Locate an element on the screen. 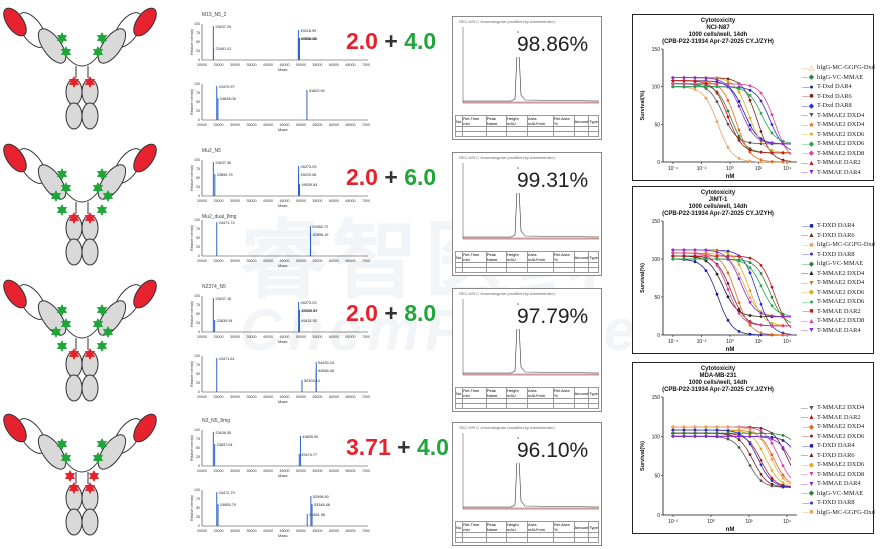 Image resolution: width=888 pixels, height=549 pixels. peak-label: 49229.06 is located at coordinates (308, 175).